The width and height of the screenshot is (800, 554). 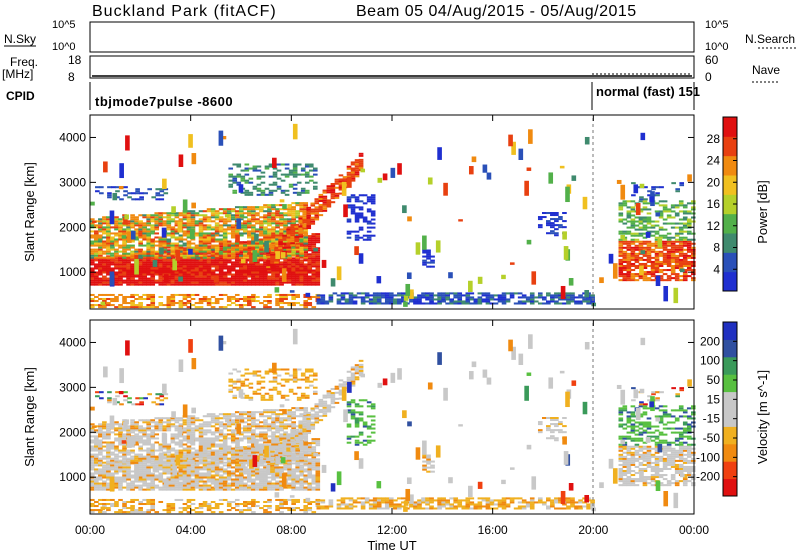 What do you see at coordinates (716, 269) in the screenshot?
I see `colorbar-tick-label: 4` at bounding box center [716, 269].